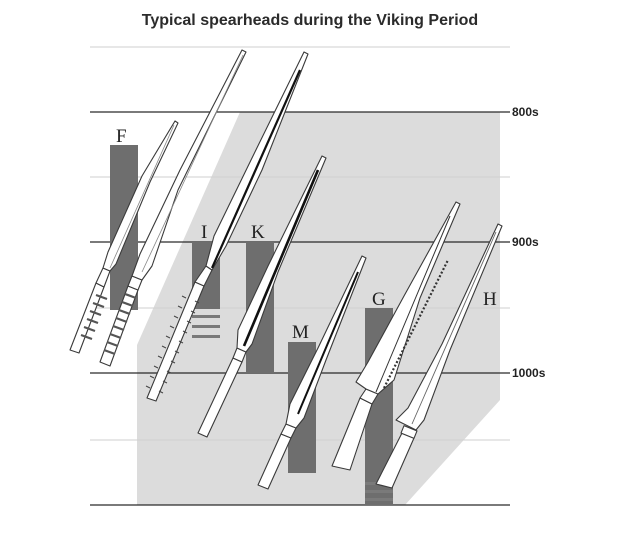  I want to click on spearhead-type-m, so click(312, 372).